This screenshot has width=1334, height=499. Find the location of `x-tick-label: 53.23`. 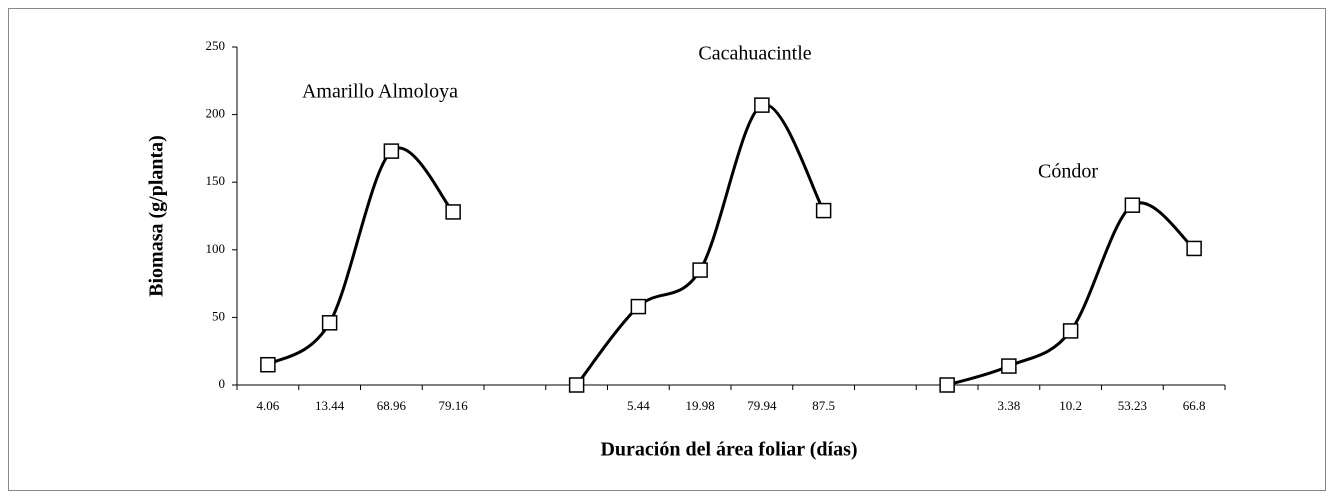

x-tick-label: 53.23 is located at coordinates (1132, 405).